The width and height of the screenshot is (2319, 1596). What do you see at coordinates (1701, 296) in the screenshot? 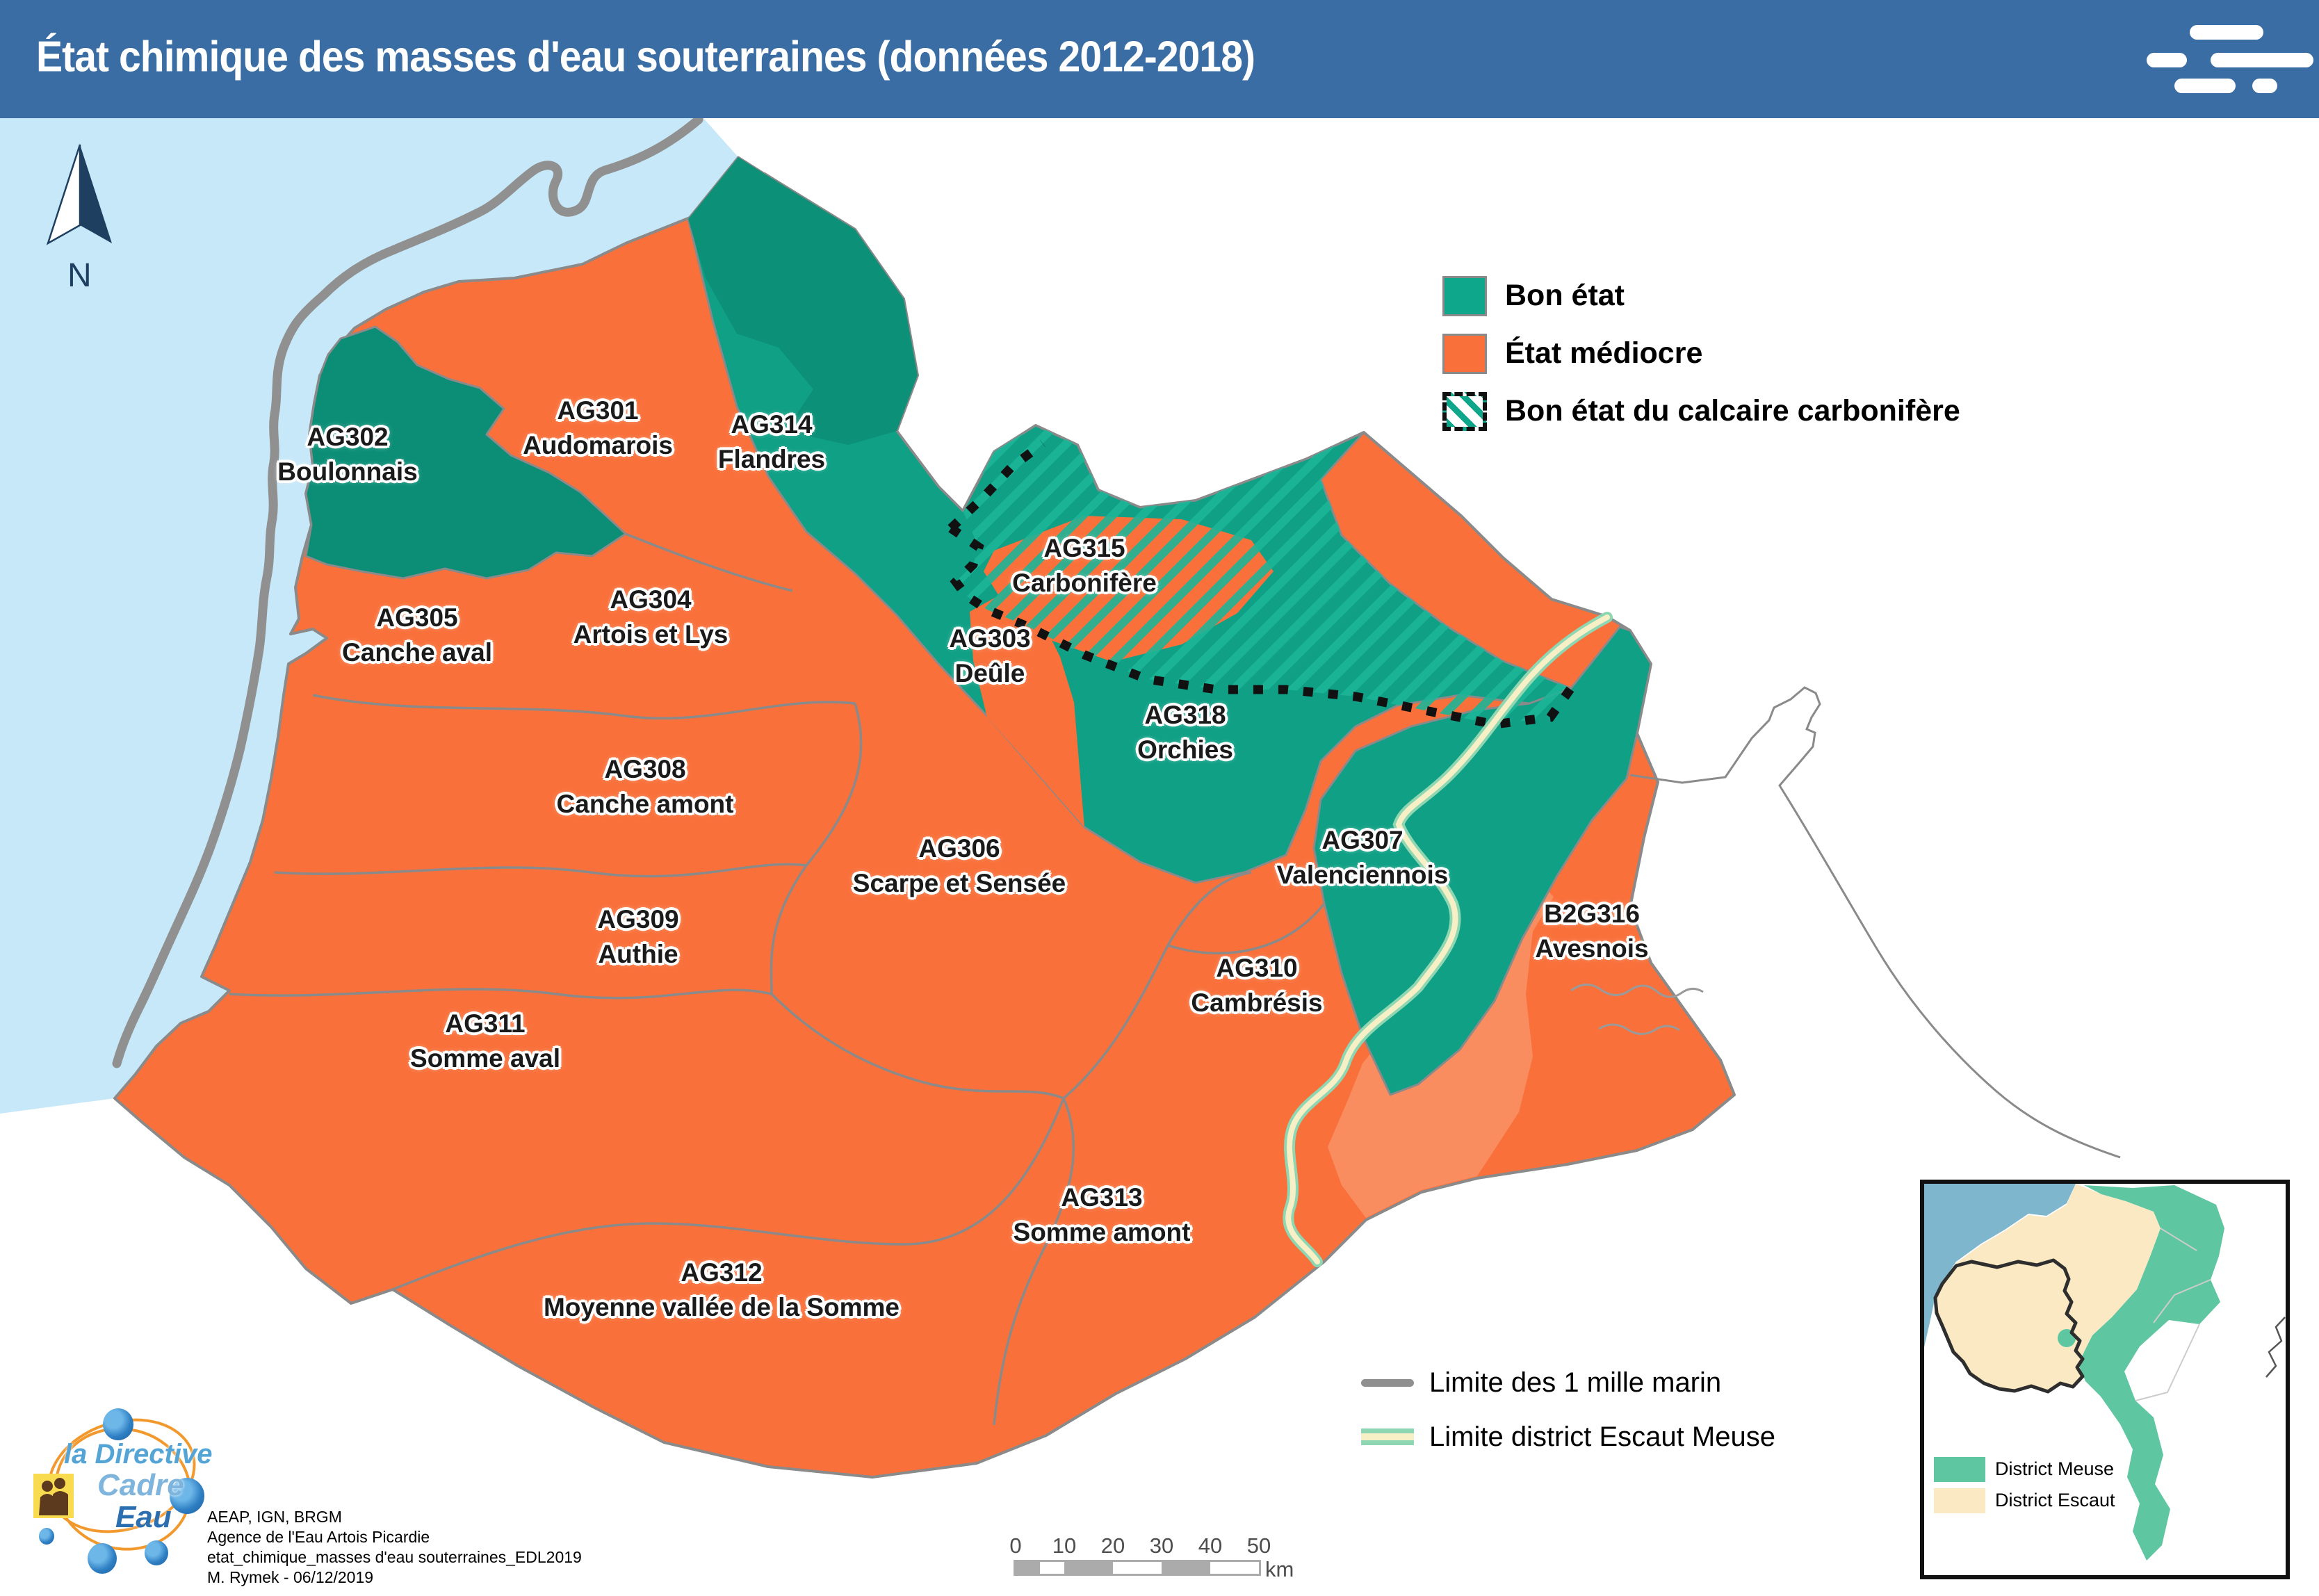
I see `legend-item-bon-etat: Bon état` at bounding box center [1701, 296].